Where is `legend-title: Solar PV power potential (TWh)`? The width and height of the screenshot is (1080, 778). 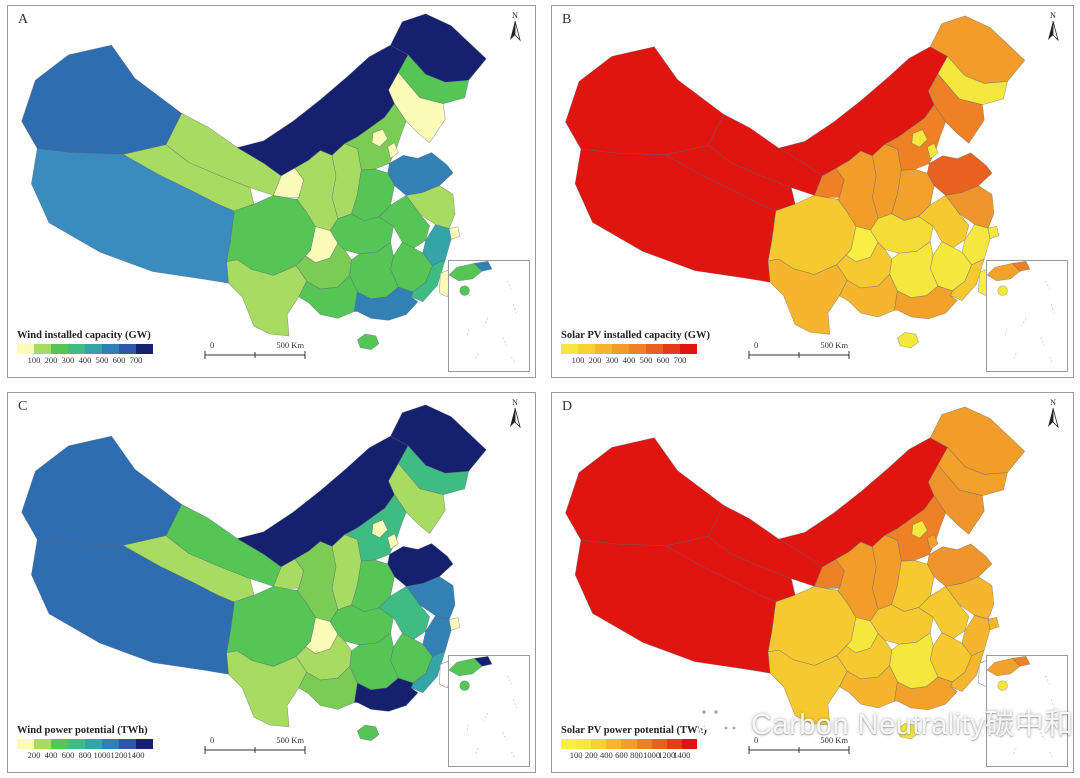 legend-title: Solar PV power potential (TWh) is located at coordinates (634, 730).